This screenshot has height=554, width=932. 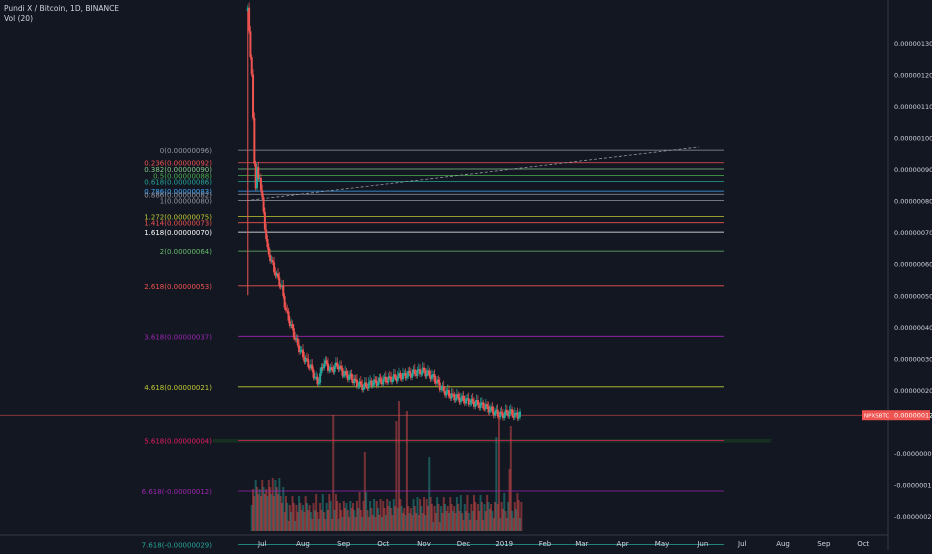 I want to click on price-axis-tick-label: 0.00000030, so click(x=913, y=359).